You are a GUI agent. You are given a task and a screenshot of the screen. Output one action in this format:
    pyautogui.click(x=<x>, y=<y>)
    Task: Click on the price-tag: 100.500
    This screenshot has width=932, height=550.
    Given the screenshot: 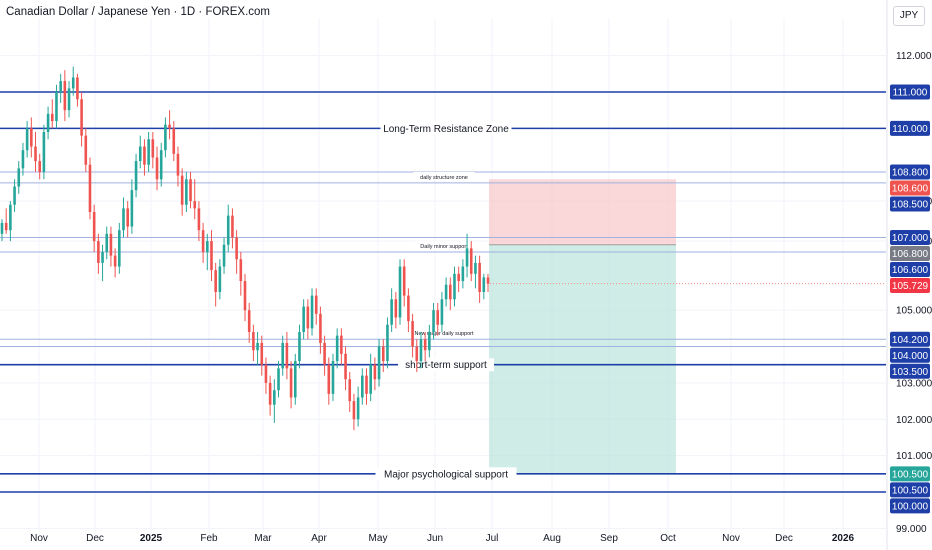 What is the action you would take?
    pyautogui.click(x=910, y=474)
    